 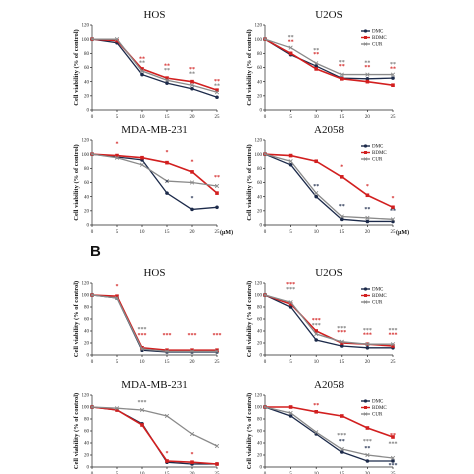 What do you see at coordinates (372, 147) in the screenshot?
I see `legend-item-dmc: DMC` at bounding box center [372, 147].